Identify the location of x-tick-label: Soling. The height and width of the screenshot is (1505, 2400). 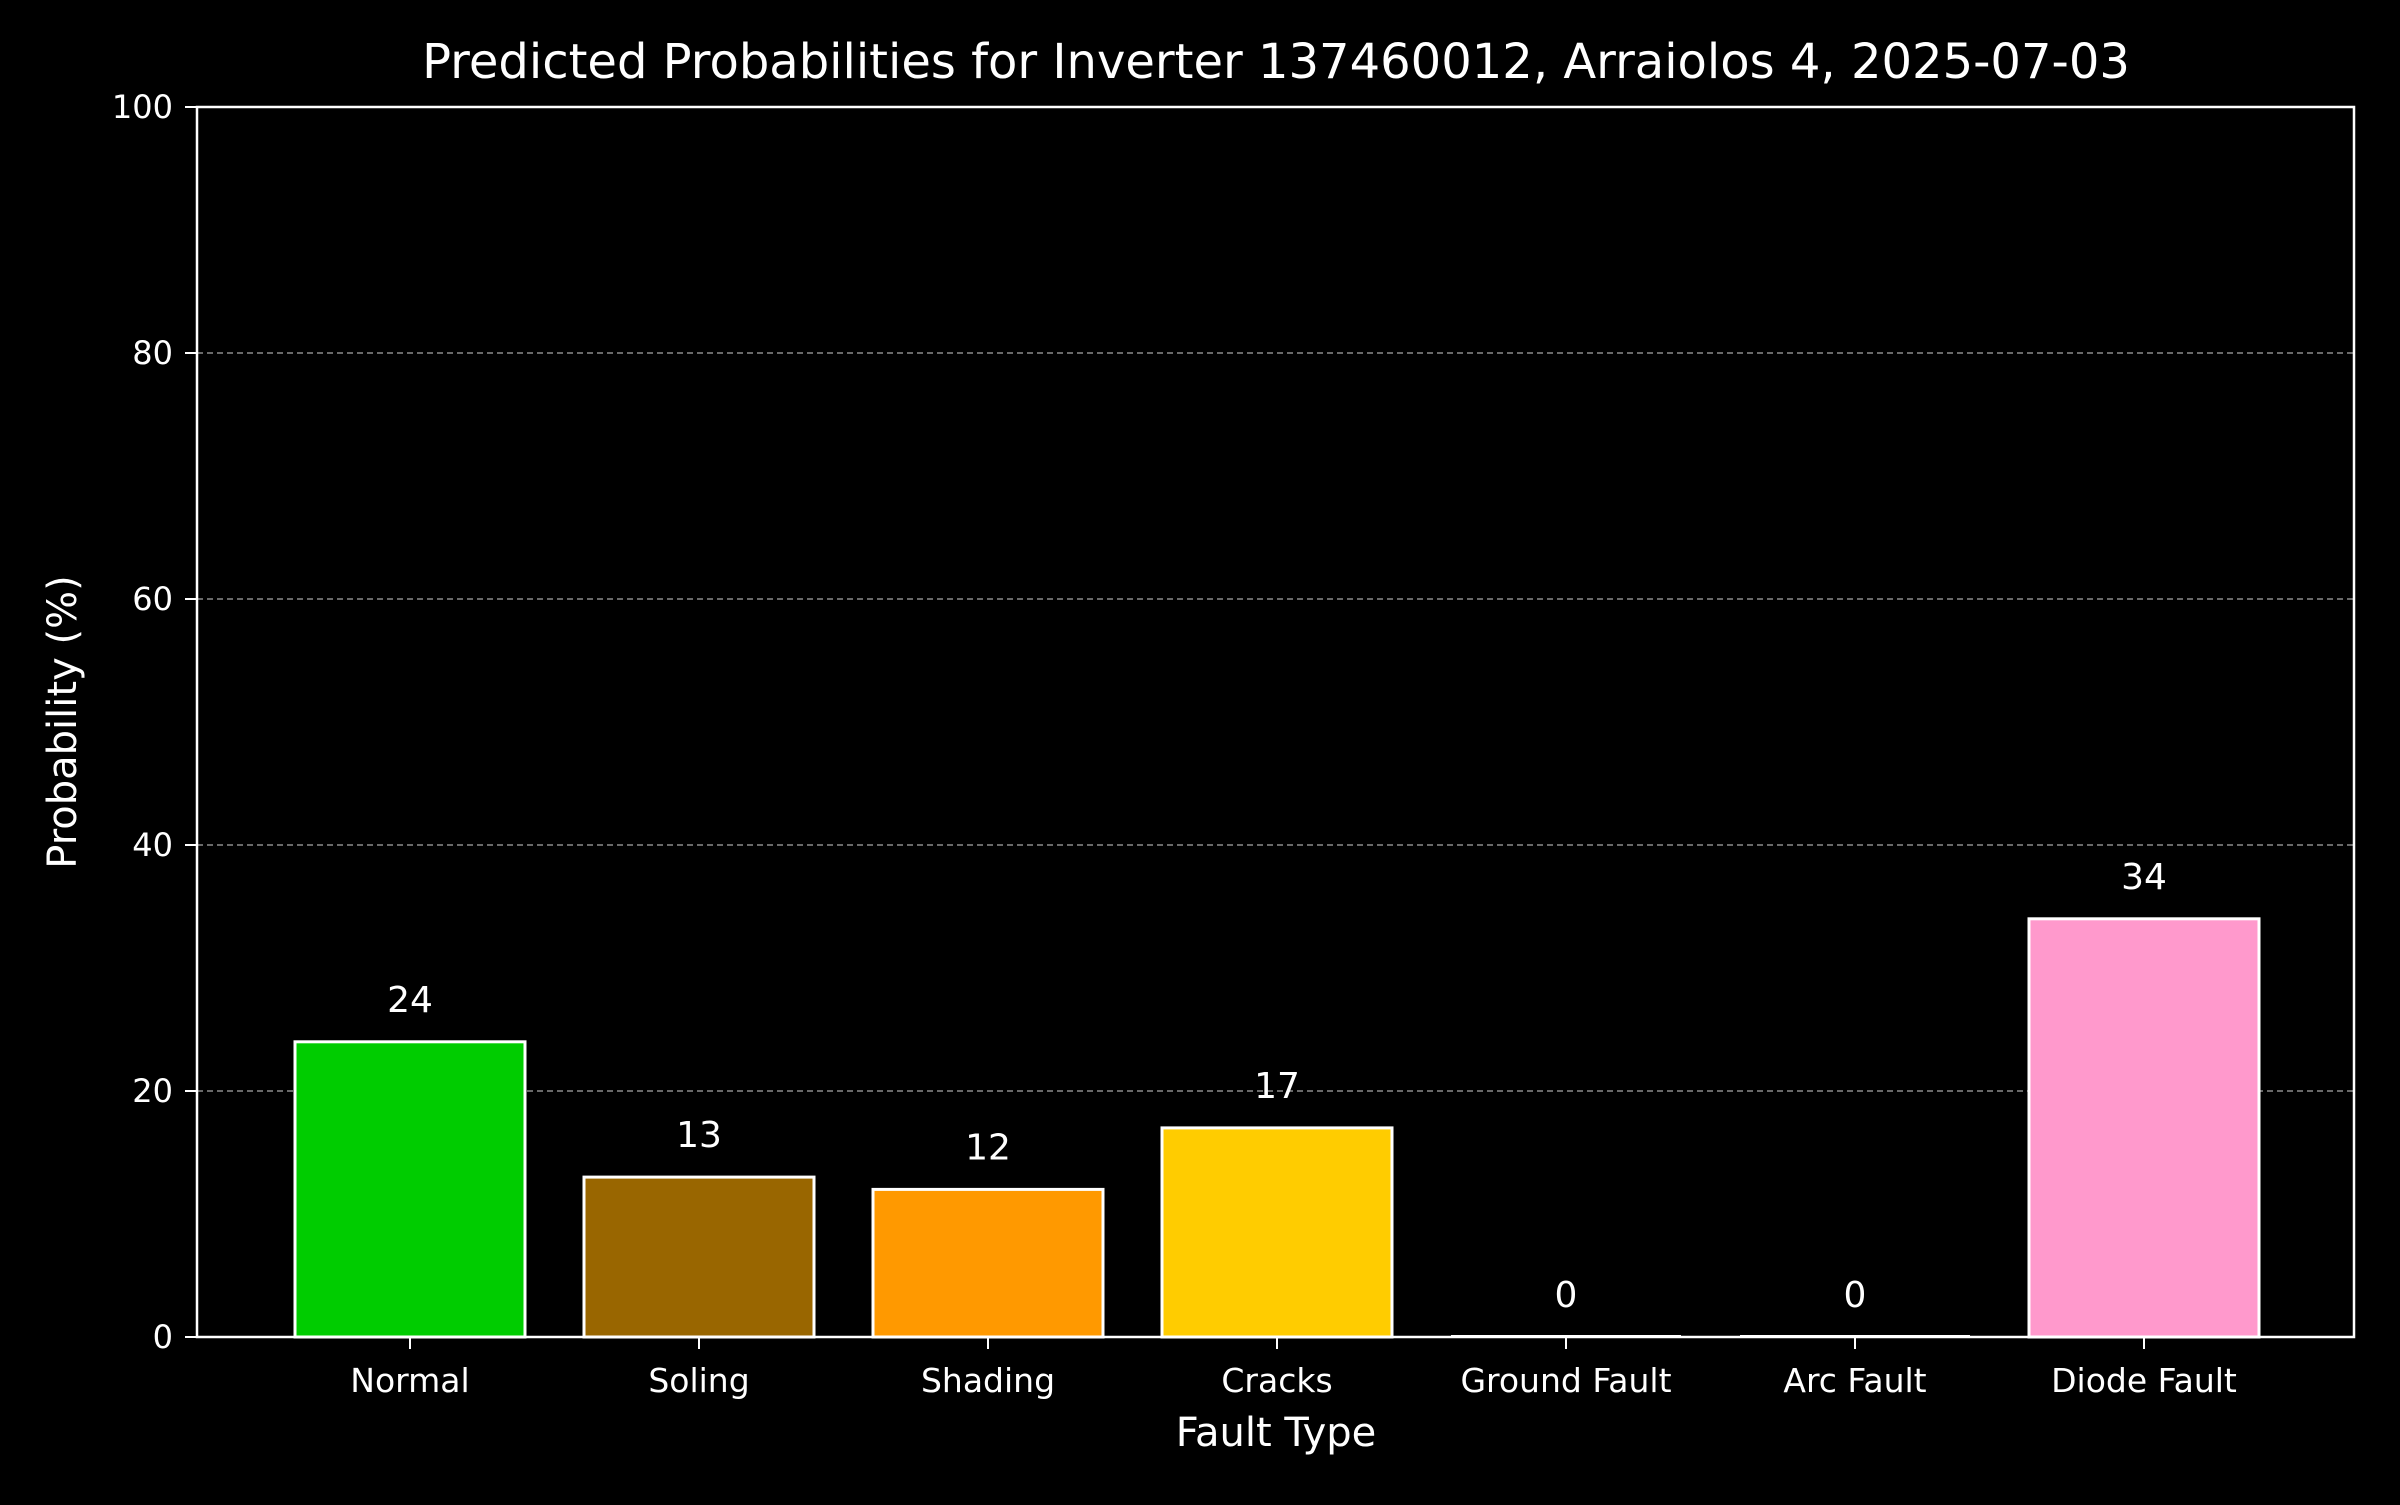
(698, 1380).